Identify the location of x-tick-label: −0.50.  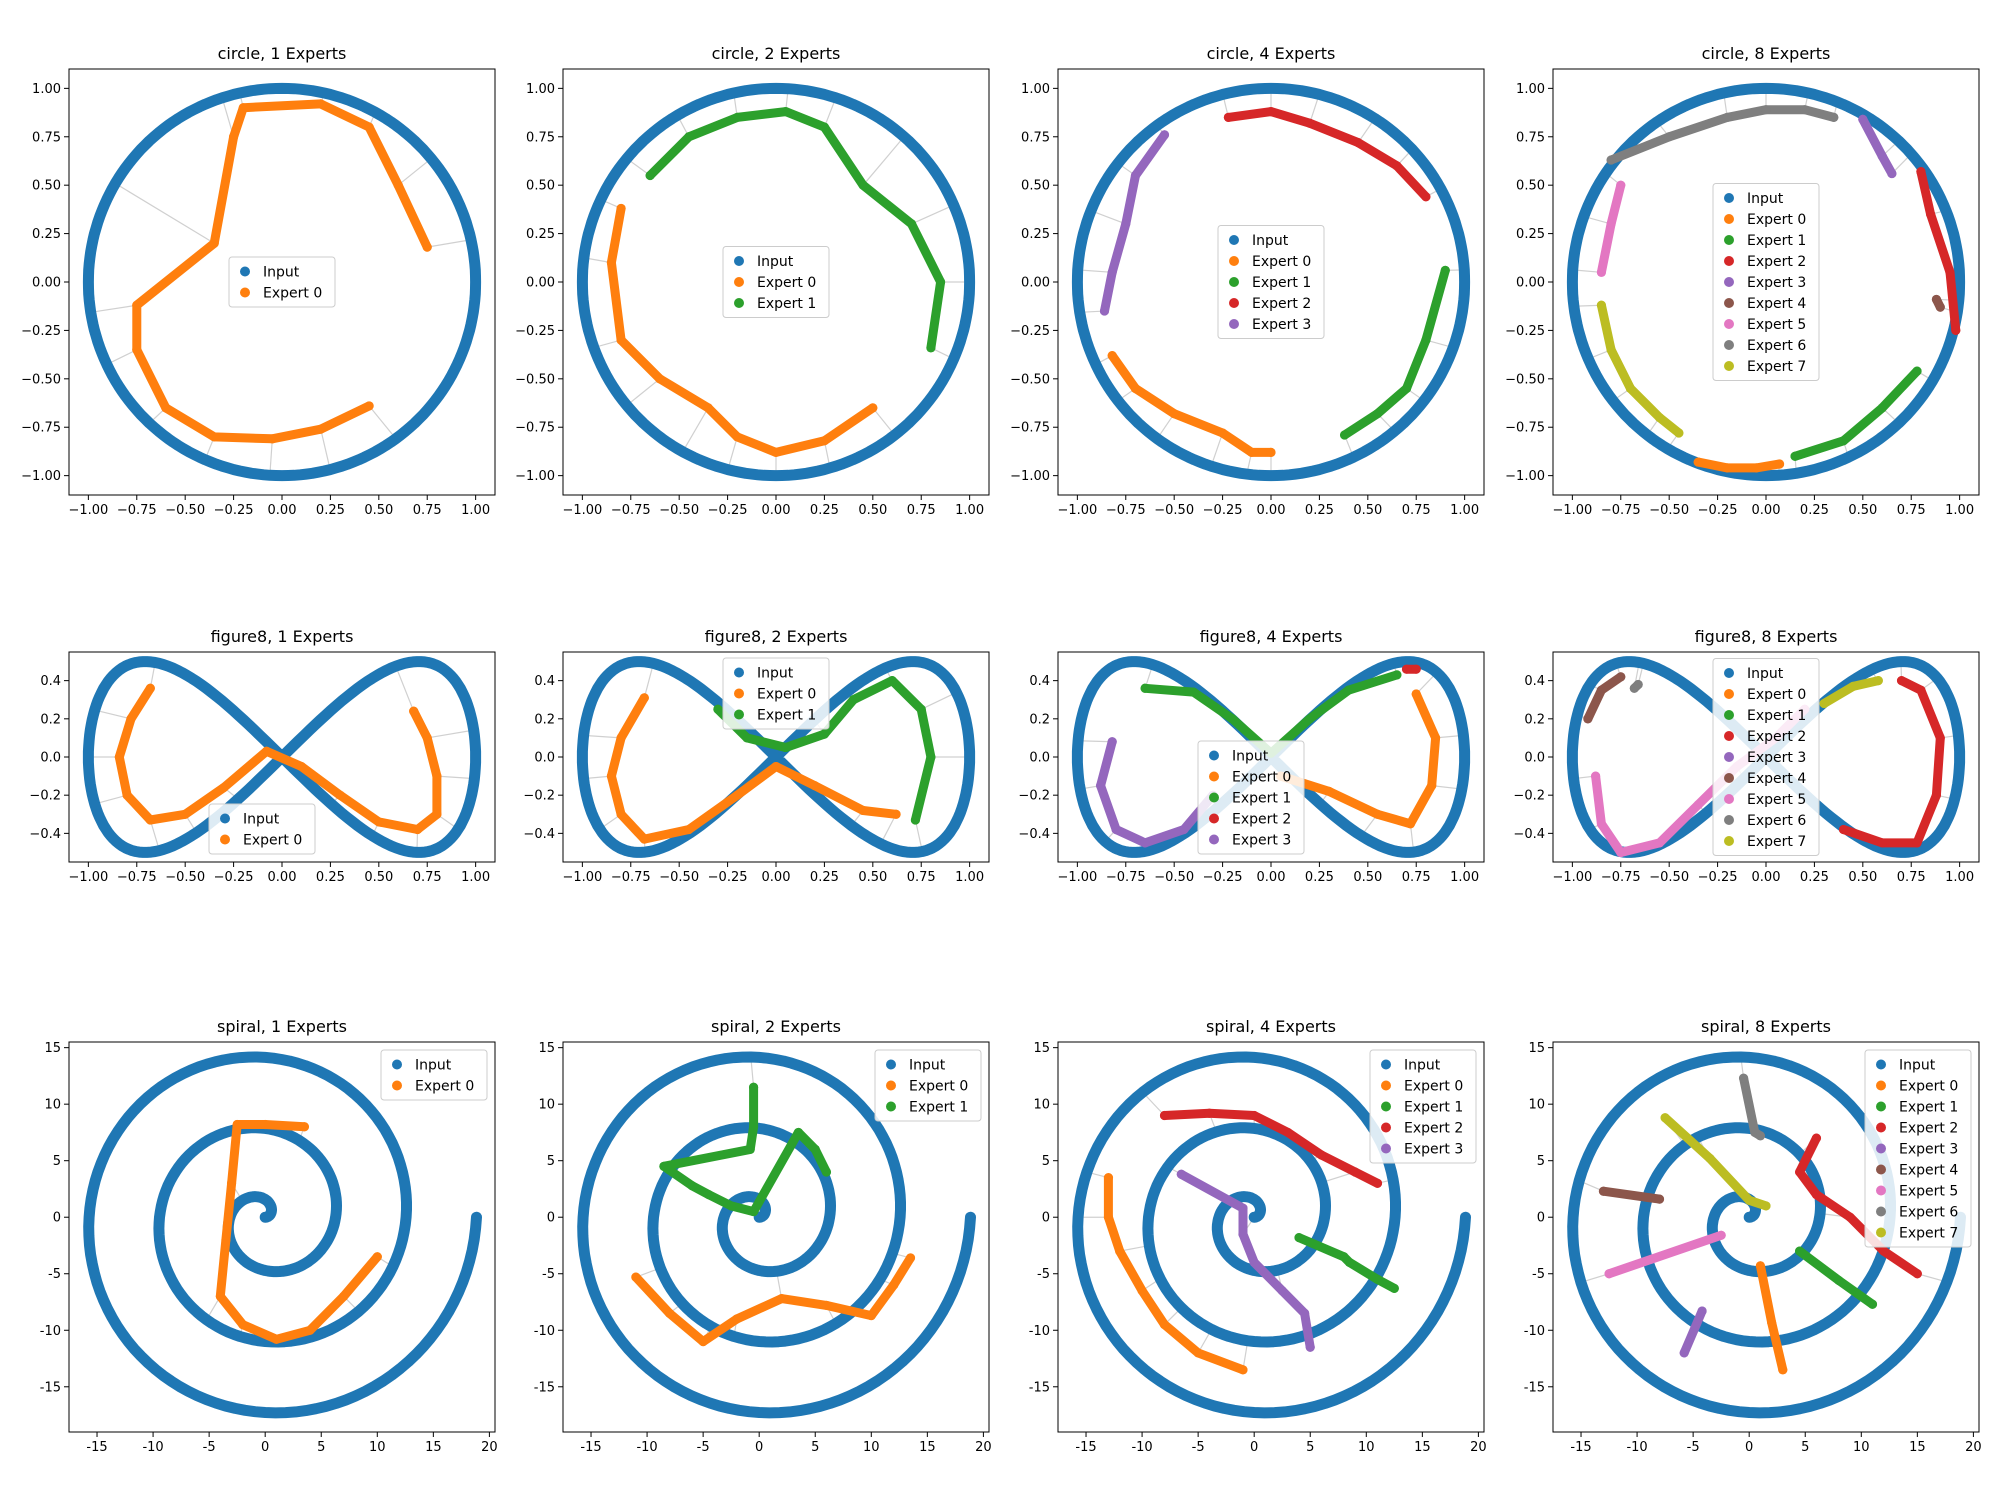
(185, 877).